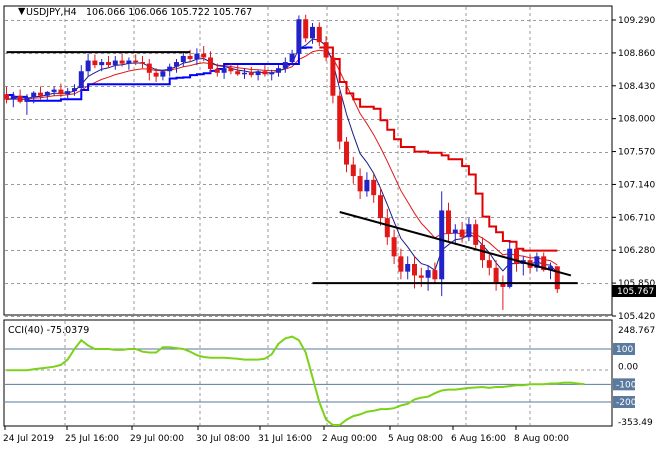  I want to click on price-tick-label: 107.140, so click(636, 185).